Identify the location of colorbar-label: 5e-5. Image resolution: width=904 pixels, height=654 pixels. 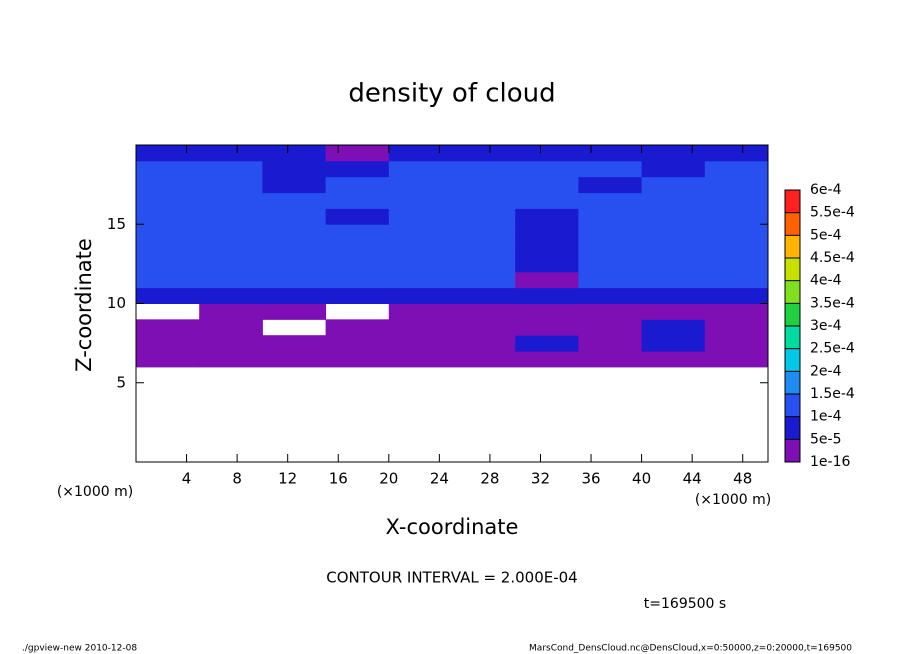
(825, 439).